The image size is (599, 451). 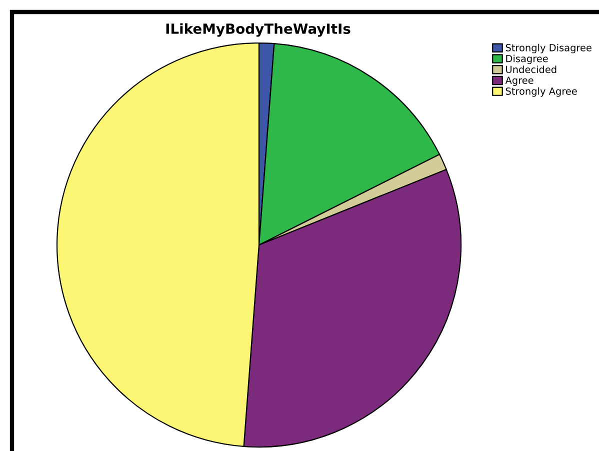 I want to click on legend-label: Disagree, so click(x=527, y=59).